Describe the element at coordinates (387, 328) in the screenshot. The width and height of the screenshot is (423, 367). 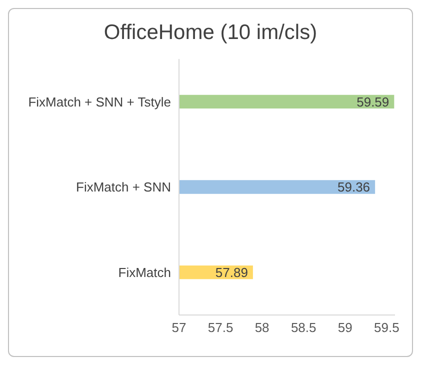
I see `x-tick-label: 59.5` at that location.